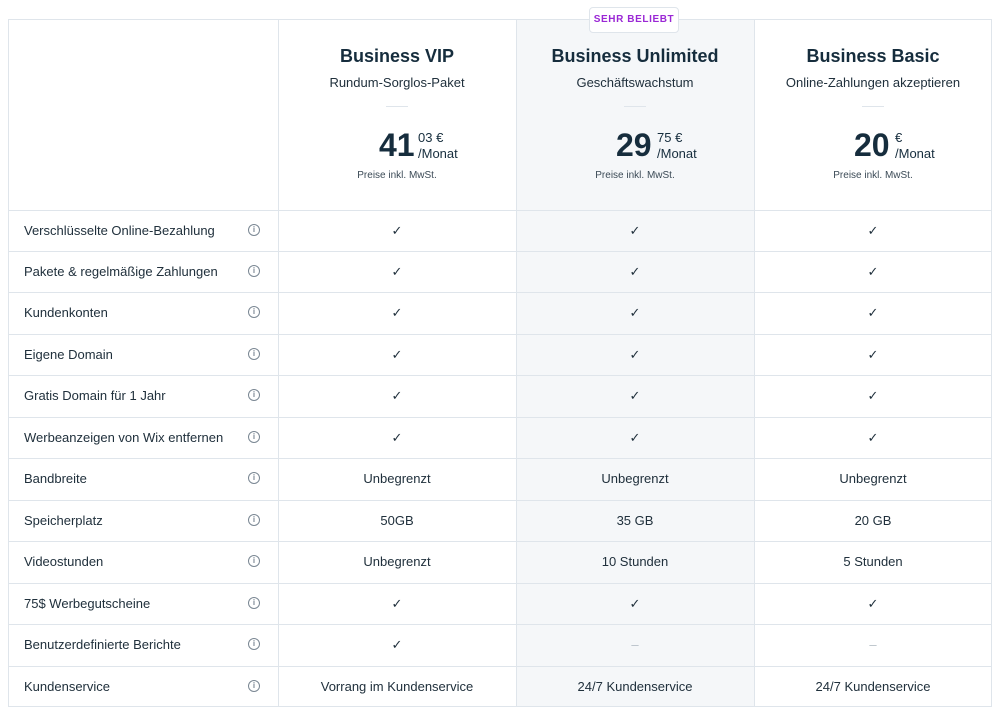 The width and height of the screenshot is (1000, 717). I want to click on feature-value-unlimited: 24/7 Kundenservice, so click(635, 686).